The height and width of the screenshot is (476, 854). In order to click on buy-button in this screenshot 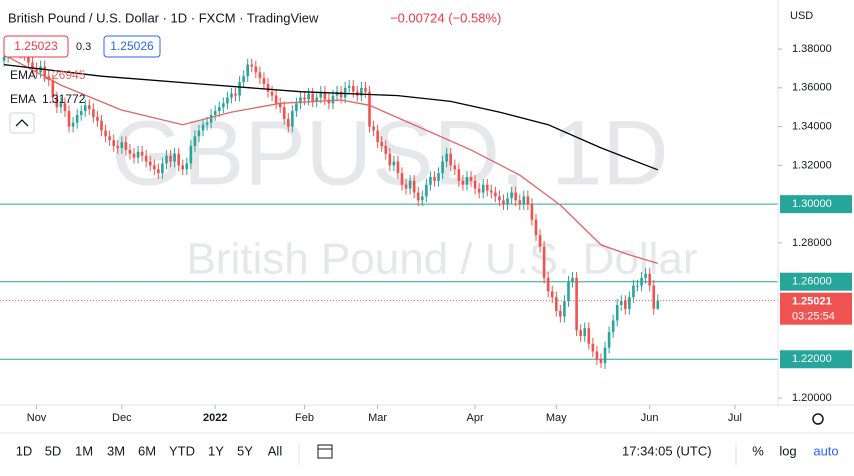, I will do `click(132, 46)`.